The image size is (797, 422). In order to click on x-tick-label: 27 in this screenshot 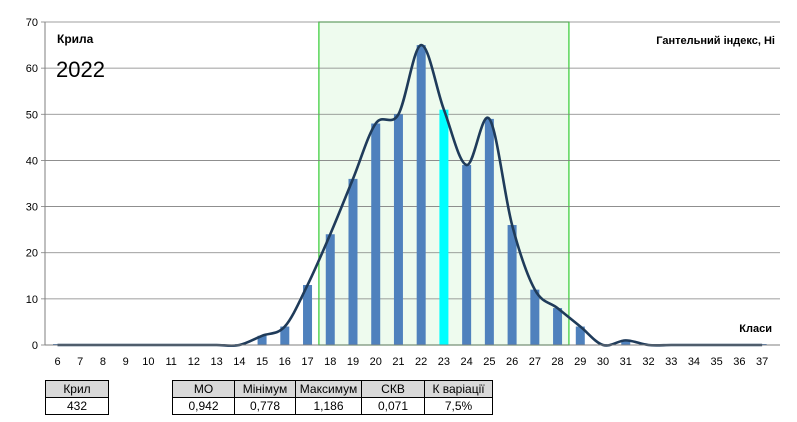, I will do `click(535, 362)`.